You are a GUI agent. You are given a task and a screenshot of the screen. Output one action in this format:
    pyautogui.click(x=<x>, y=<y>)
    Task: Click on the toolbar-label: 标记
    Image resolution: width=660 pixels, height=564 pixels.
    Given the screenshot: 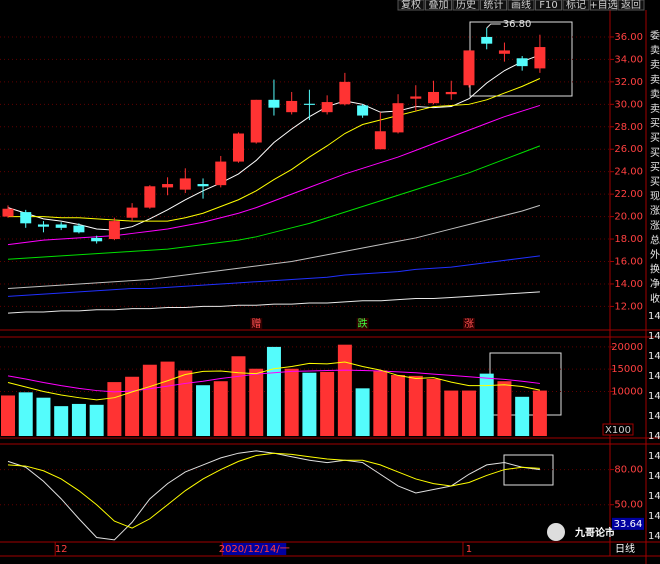 What is the action you would take?
    pyautogui.click(x=576, y=5)
    